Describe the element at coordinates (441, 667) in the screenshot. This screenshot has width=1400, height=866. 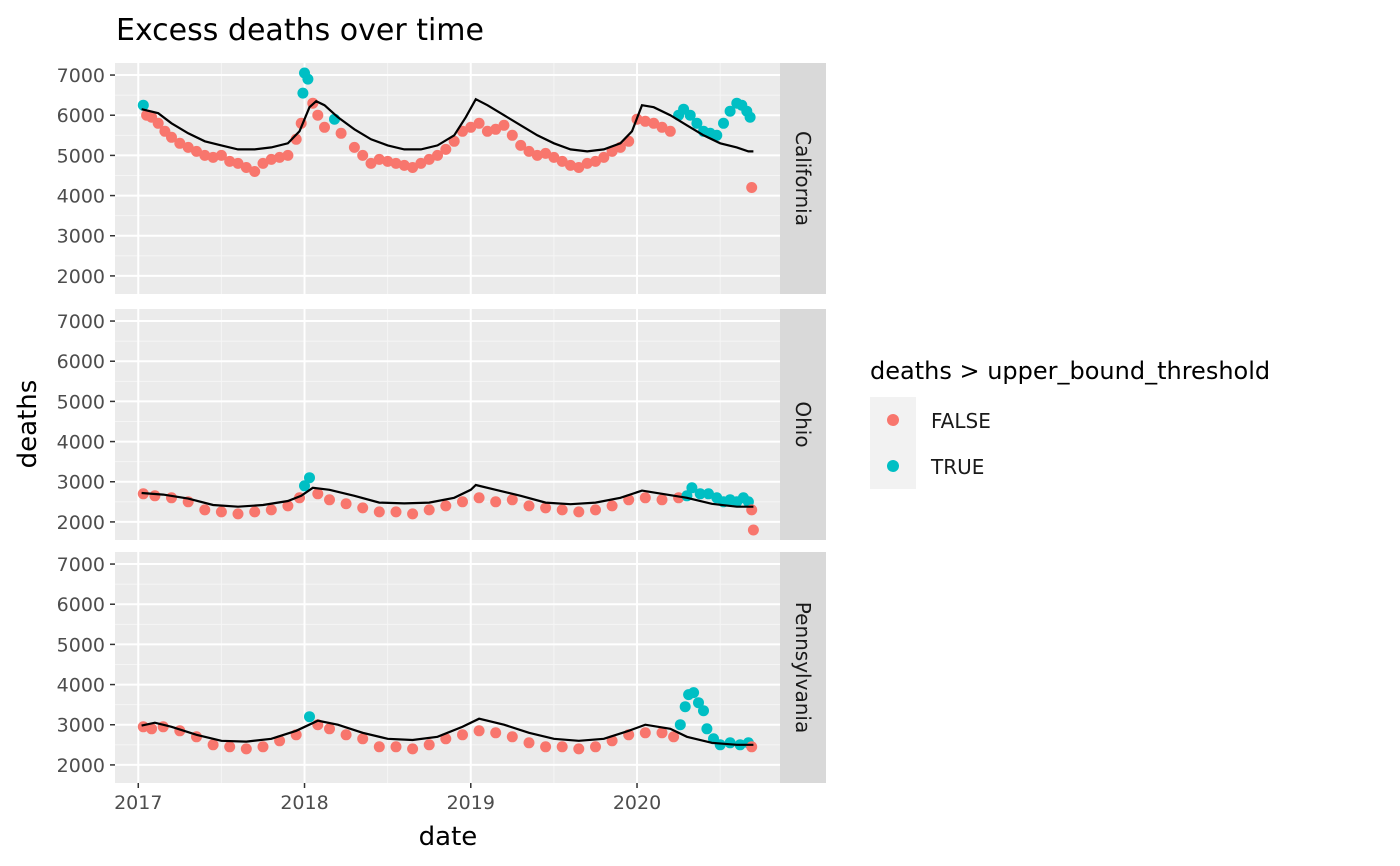
I see `facet-panel-pennsylvania: 2000 3000 4000 5000 6000 7000 Pennsylvania` at that location.